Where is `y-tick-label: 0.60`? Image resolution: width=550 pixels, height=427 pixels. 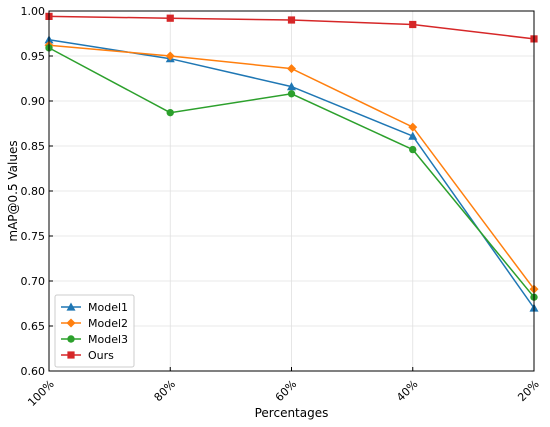
y-tick-label: 0.60 is located at coordinates (33, 371).